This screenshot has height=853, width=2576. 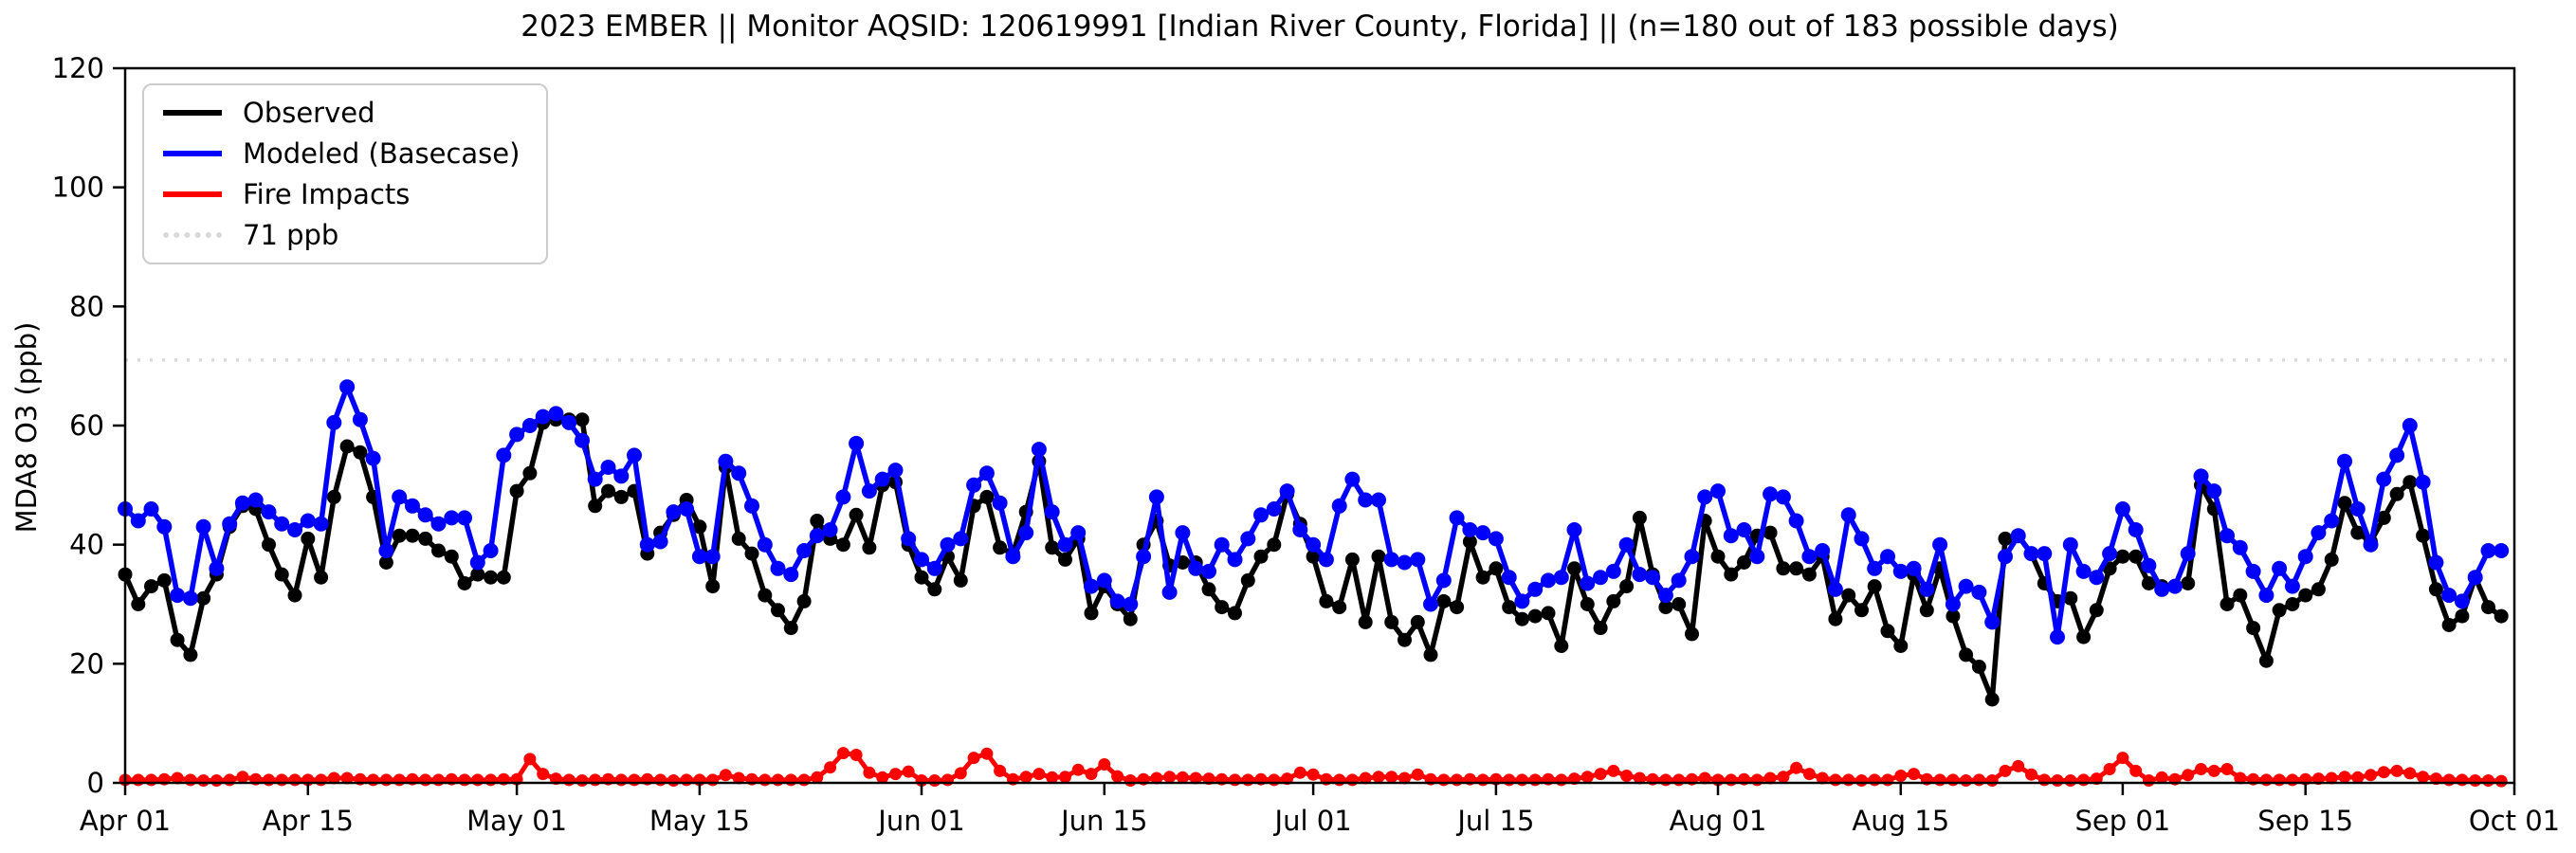 I want to click on svg-text: Sep 01, so click(x=2122, y=821).